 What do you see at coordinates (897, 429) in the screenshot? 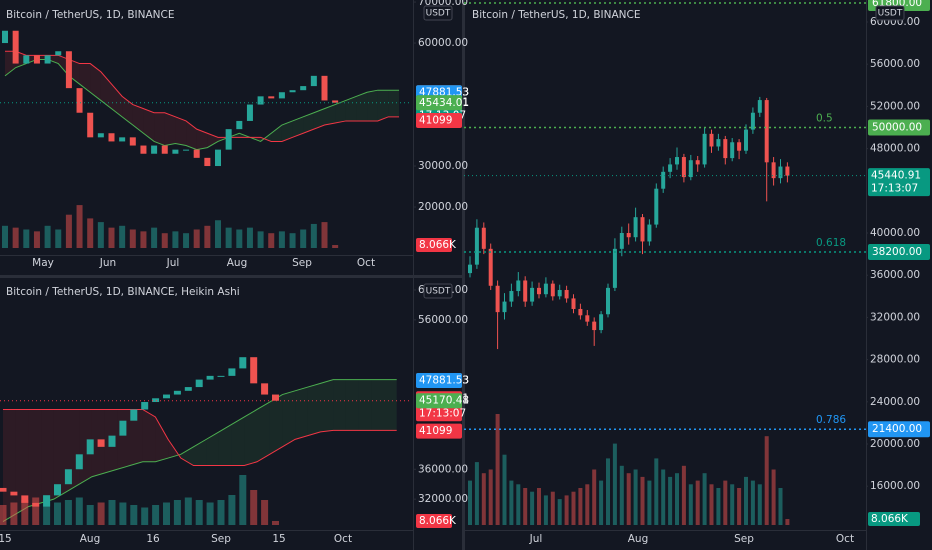
I see `price-tag-label: 21400.00` at bounding box center [897, 429].